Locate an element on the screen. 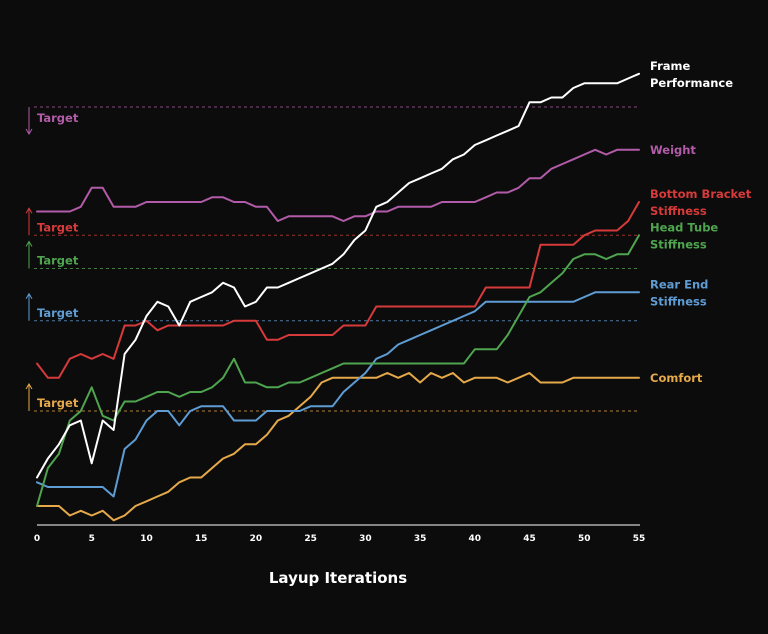 This screenshot has width=768, height=634. target-arrow-bottom-bracket-stiffness is located at coordinates (29, 221).